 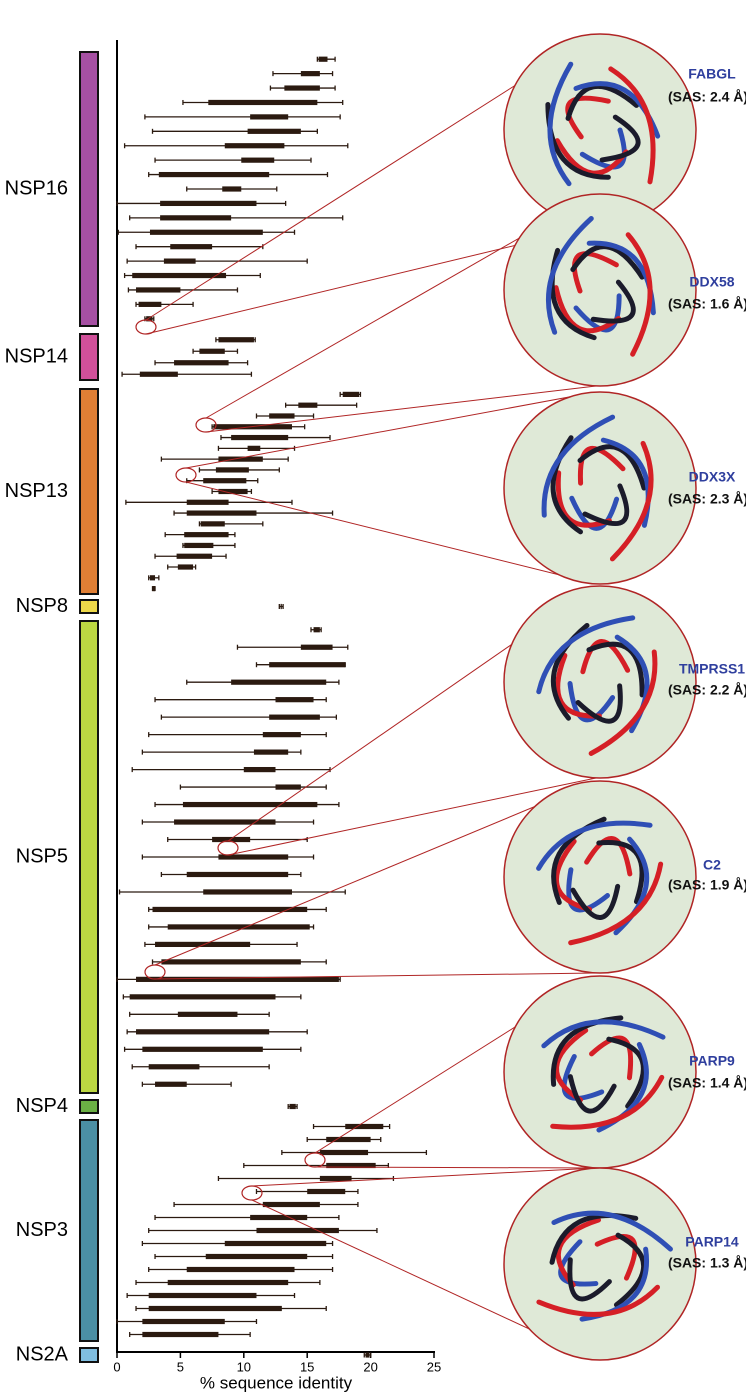 I want to click on group-label: NSP13, so click(x=36, y=491).